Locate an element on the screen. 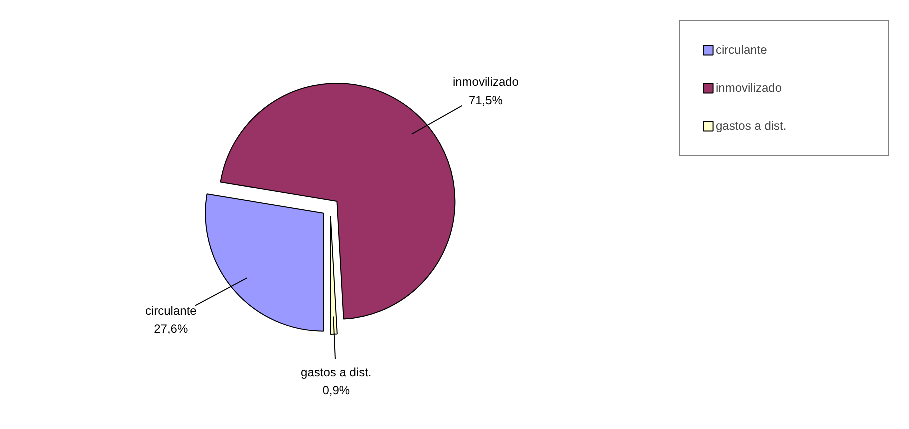 The height and width of the screenshot is (429, 909). legend-label: circulante is located at coordinates (742, 50).